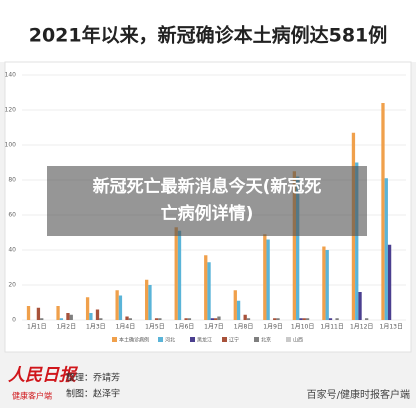 This screenshot has height=408, width=416. I want to click on legend-label: 本土确诊病例, so click(134, 340).